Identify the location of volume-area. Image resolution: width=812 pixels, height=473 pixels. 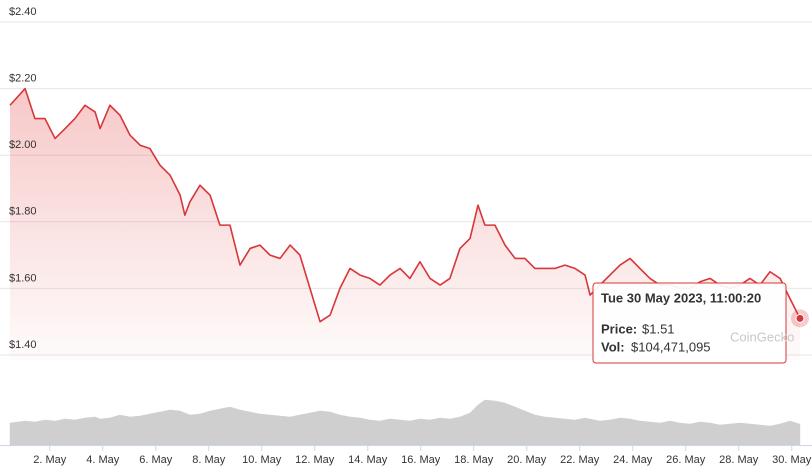
(405, 422).